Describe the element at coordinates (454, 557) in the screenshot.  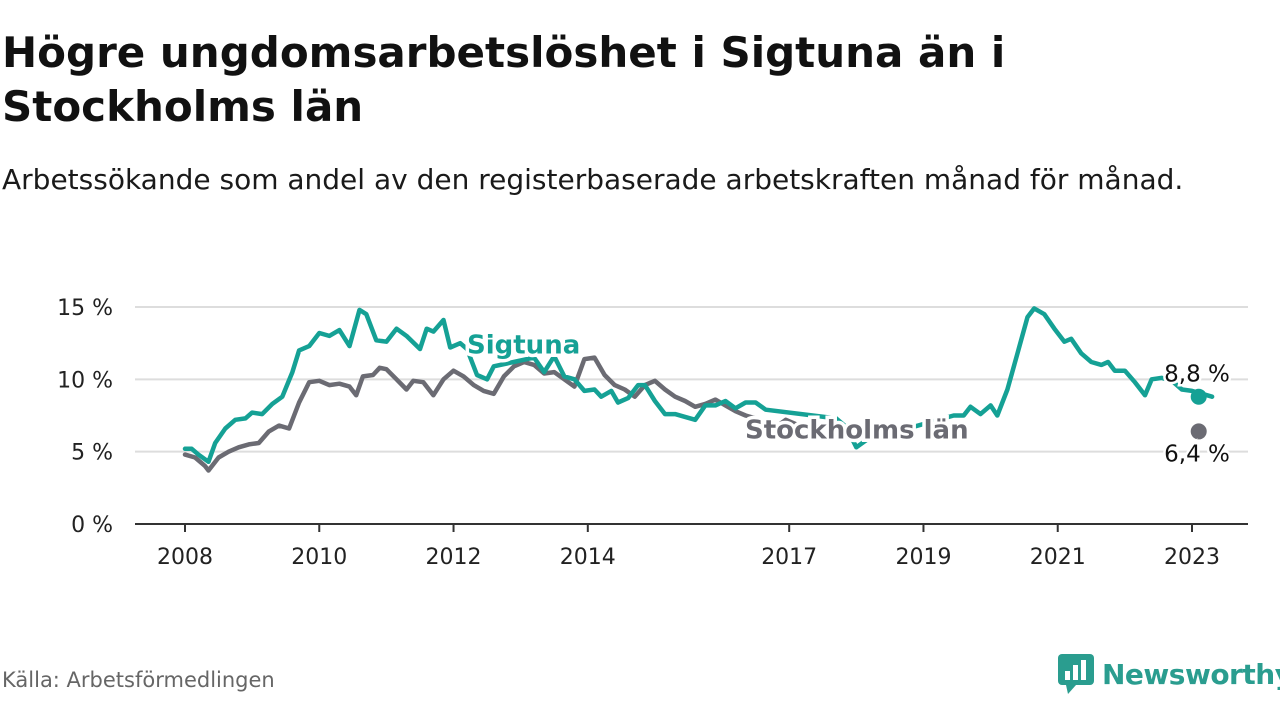
I see `x-tick-label: 2012` at that location.